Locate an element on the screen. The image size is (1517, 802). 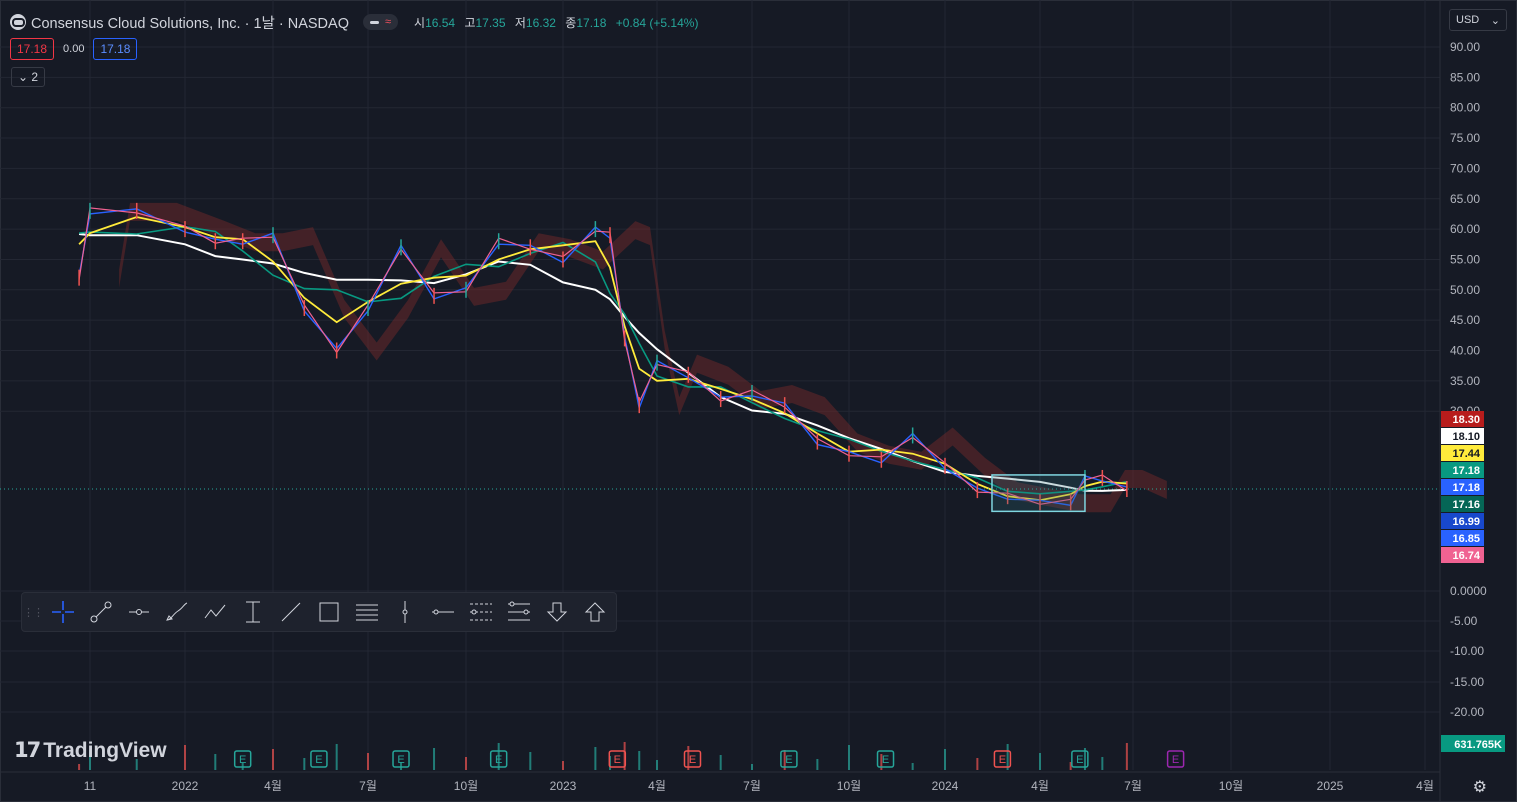
fib-icon is located at coordinates (481, 612).